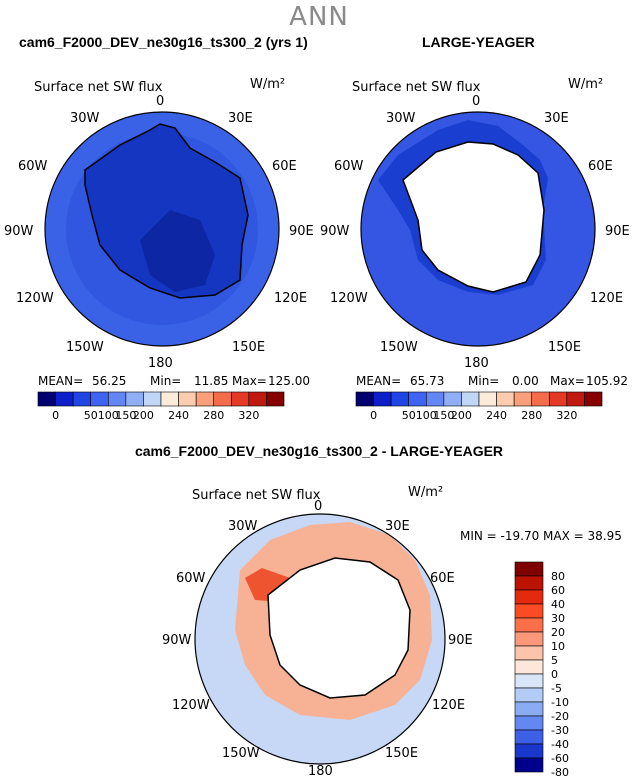 This screenshot has width=638, height=781. I want to click on lon-label: 60W, so click(33, 166).